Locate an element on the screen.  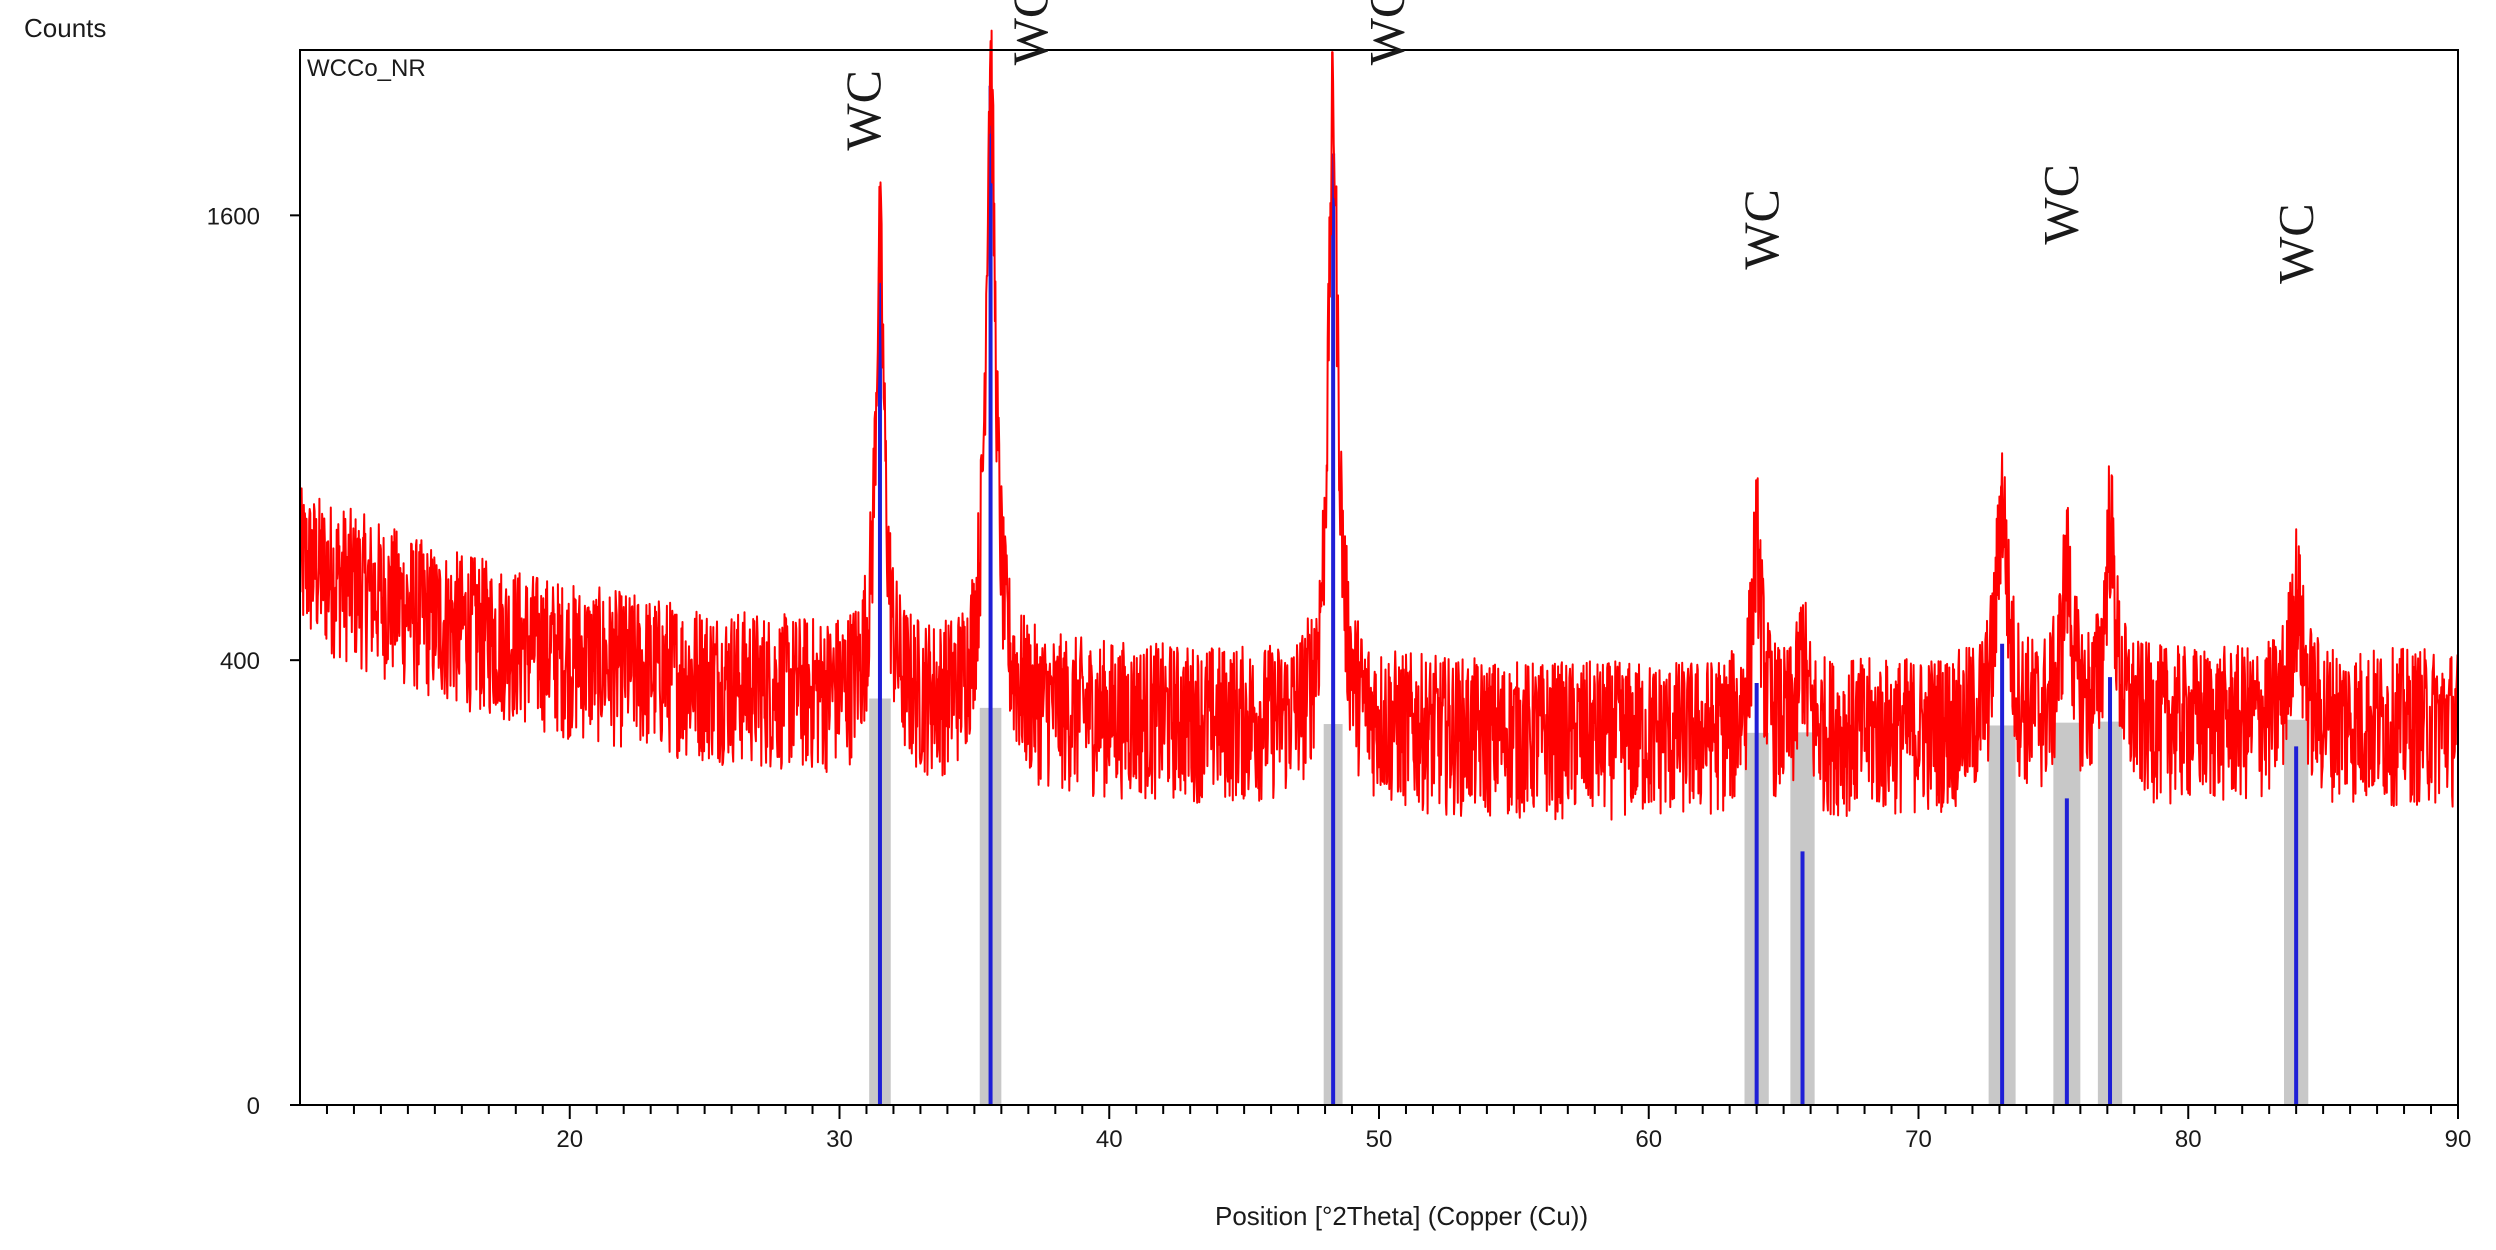
y-tick-label-1600: 1600 is located at coordinates (233, 216).